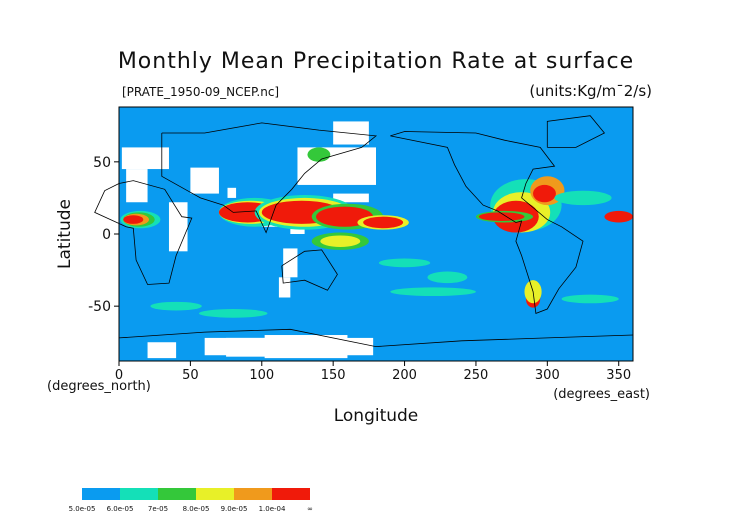 The height and width of the screenshot is (532, 752). Describe the element at coordinates (476, 375) in the screenshot. I see `x-tick-label: 250` at that location.